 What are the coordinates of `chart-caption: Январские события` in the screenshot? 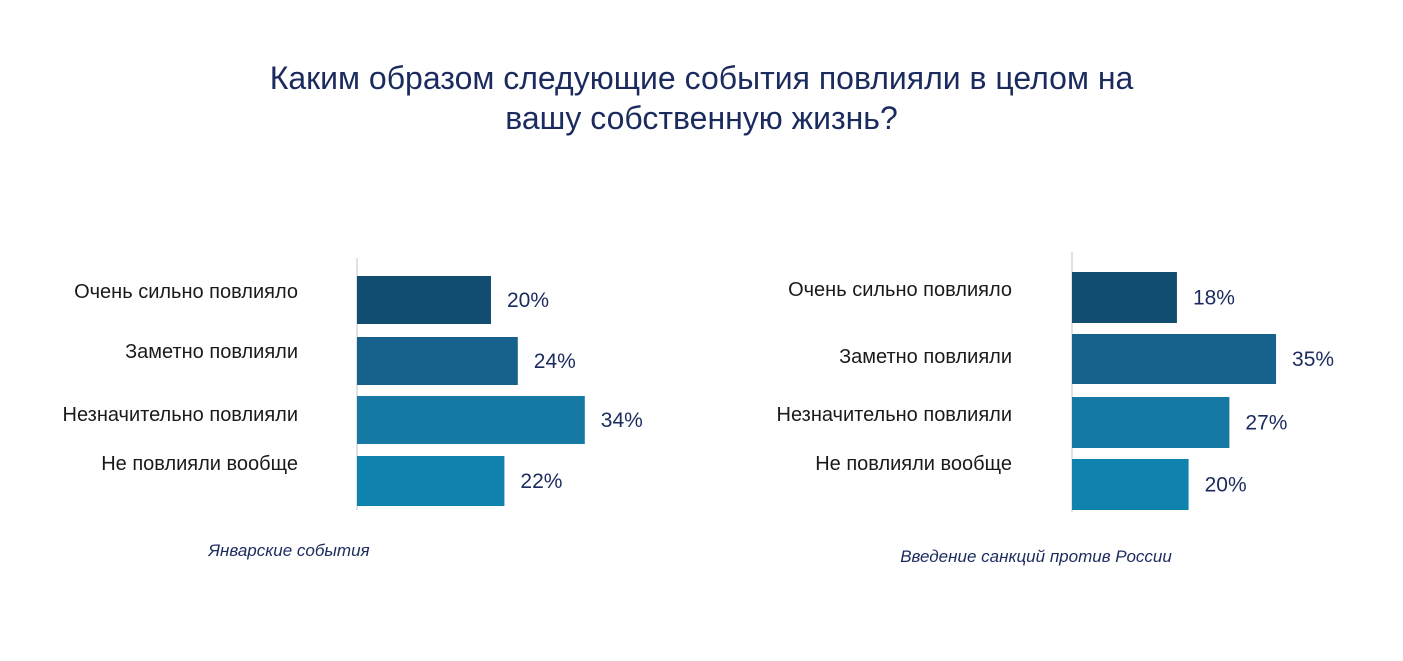 It's located at (288, 550).